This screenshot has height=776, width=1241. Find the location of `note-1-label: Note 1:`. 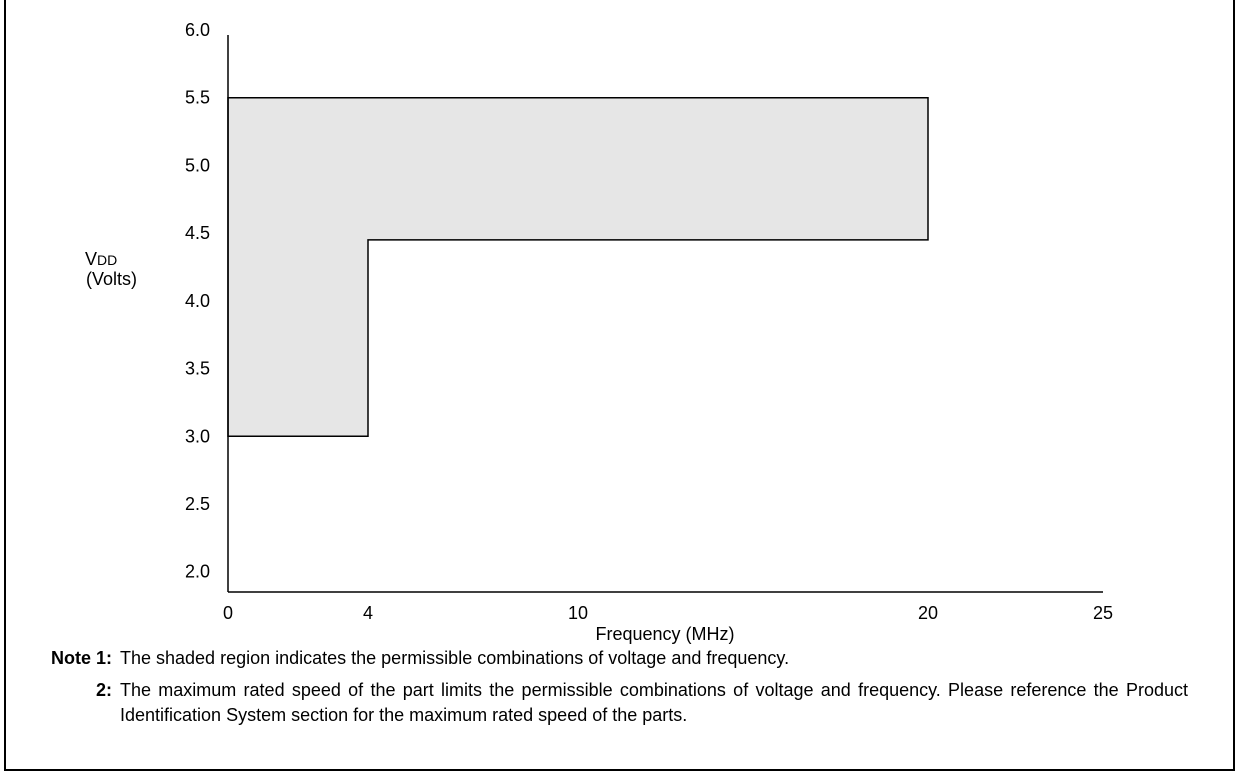

note-1-label: Note 1: is located at coordinates (81, 658).